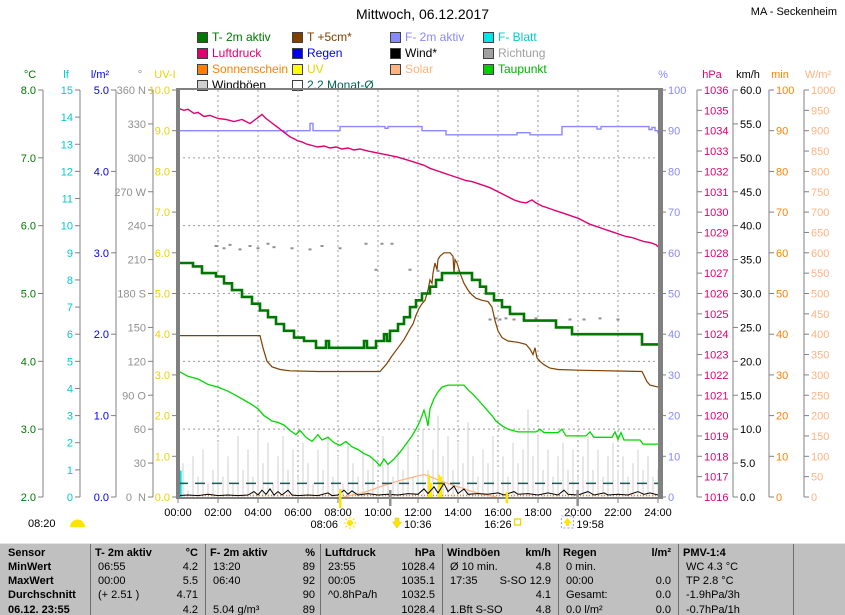  Describe the element at coordinates (674, 172) in the screenshot. I see `chart-text: 80` at that location.